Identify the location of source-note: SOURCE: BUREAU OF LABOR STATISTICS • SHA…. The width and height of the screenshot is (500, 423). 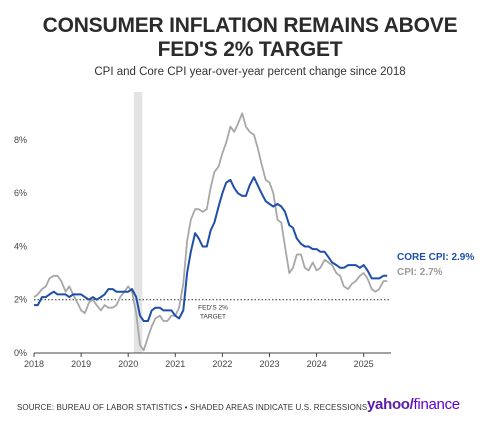
(192, 407).